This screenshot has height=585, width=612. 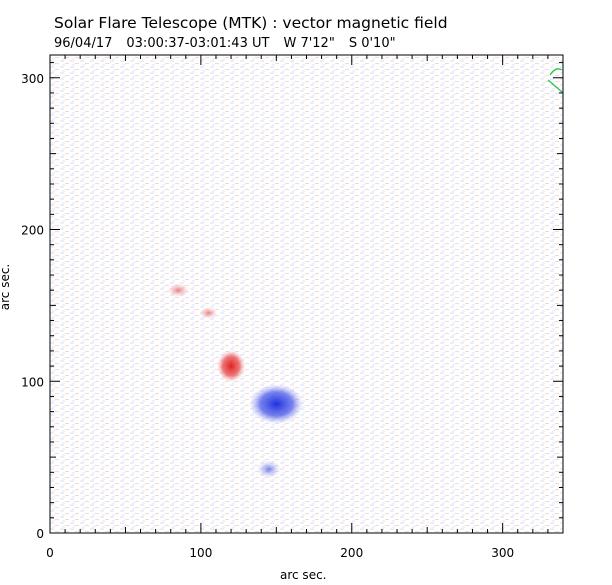 What do you see at coordinates (303, 575) in the screenshot?
I see `x-axis-label: arc sec.` at bounding box center [303, 575].